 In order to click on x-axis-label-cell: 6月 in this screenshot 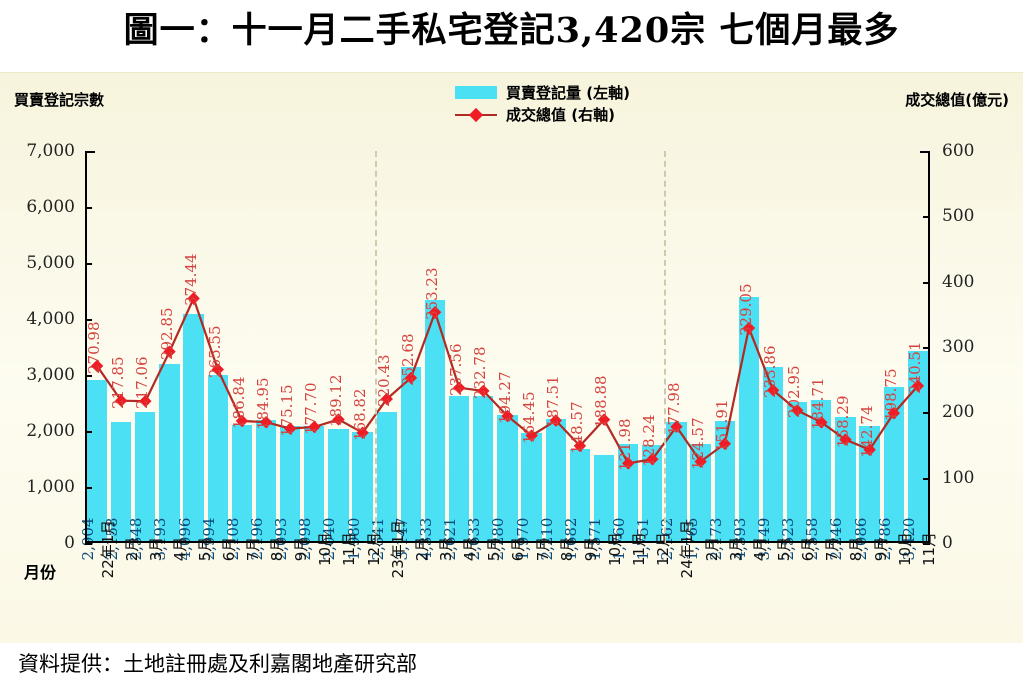, I will do `click(801, 585)`.